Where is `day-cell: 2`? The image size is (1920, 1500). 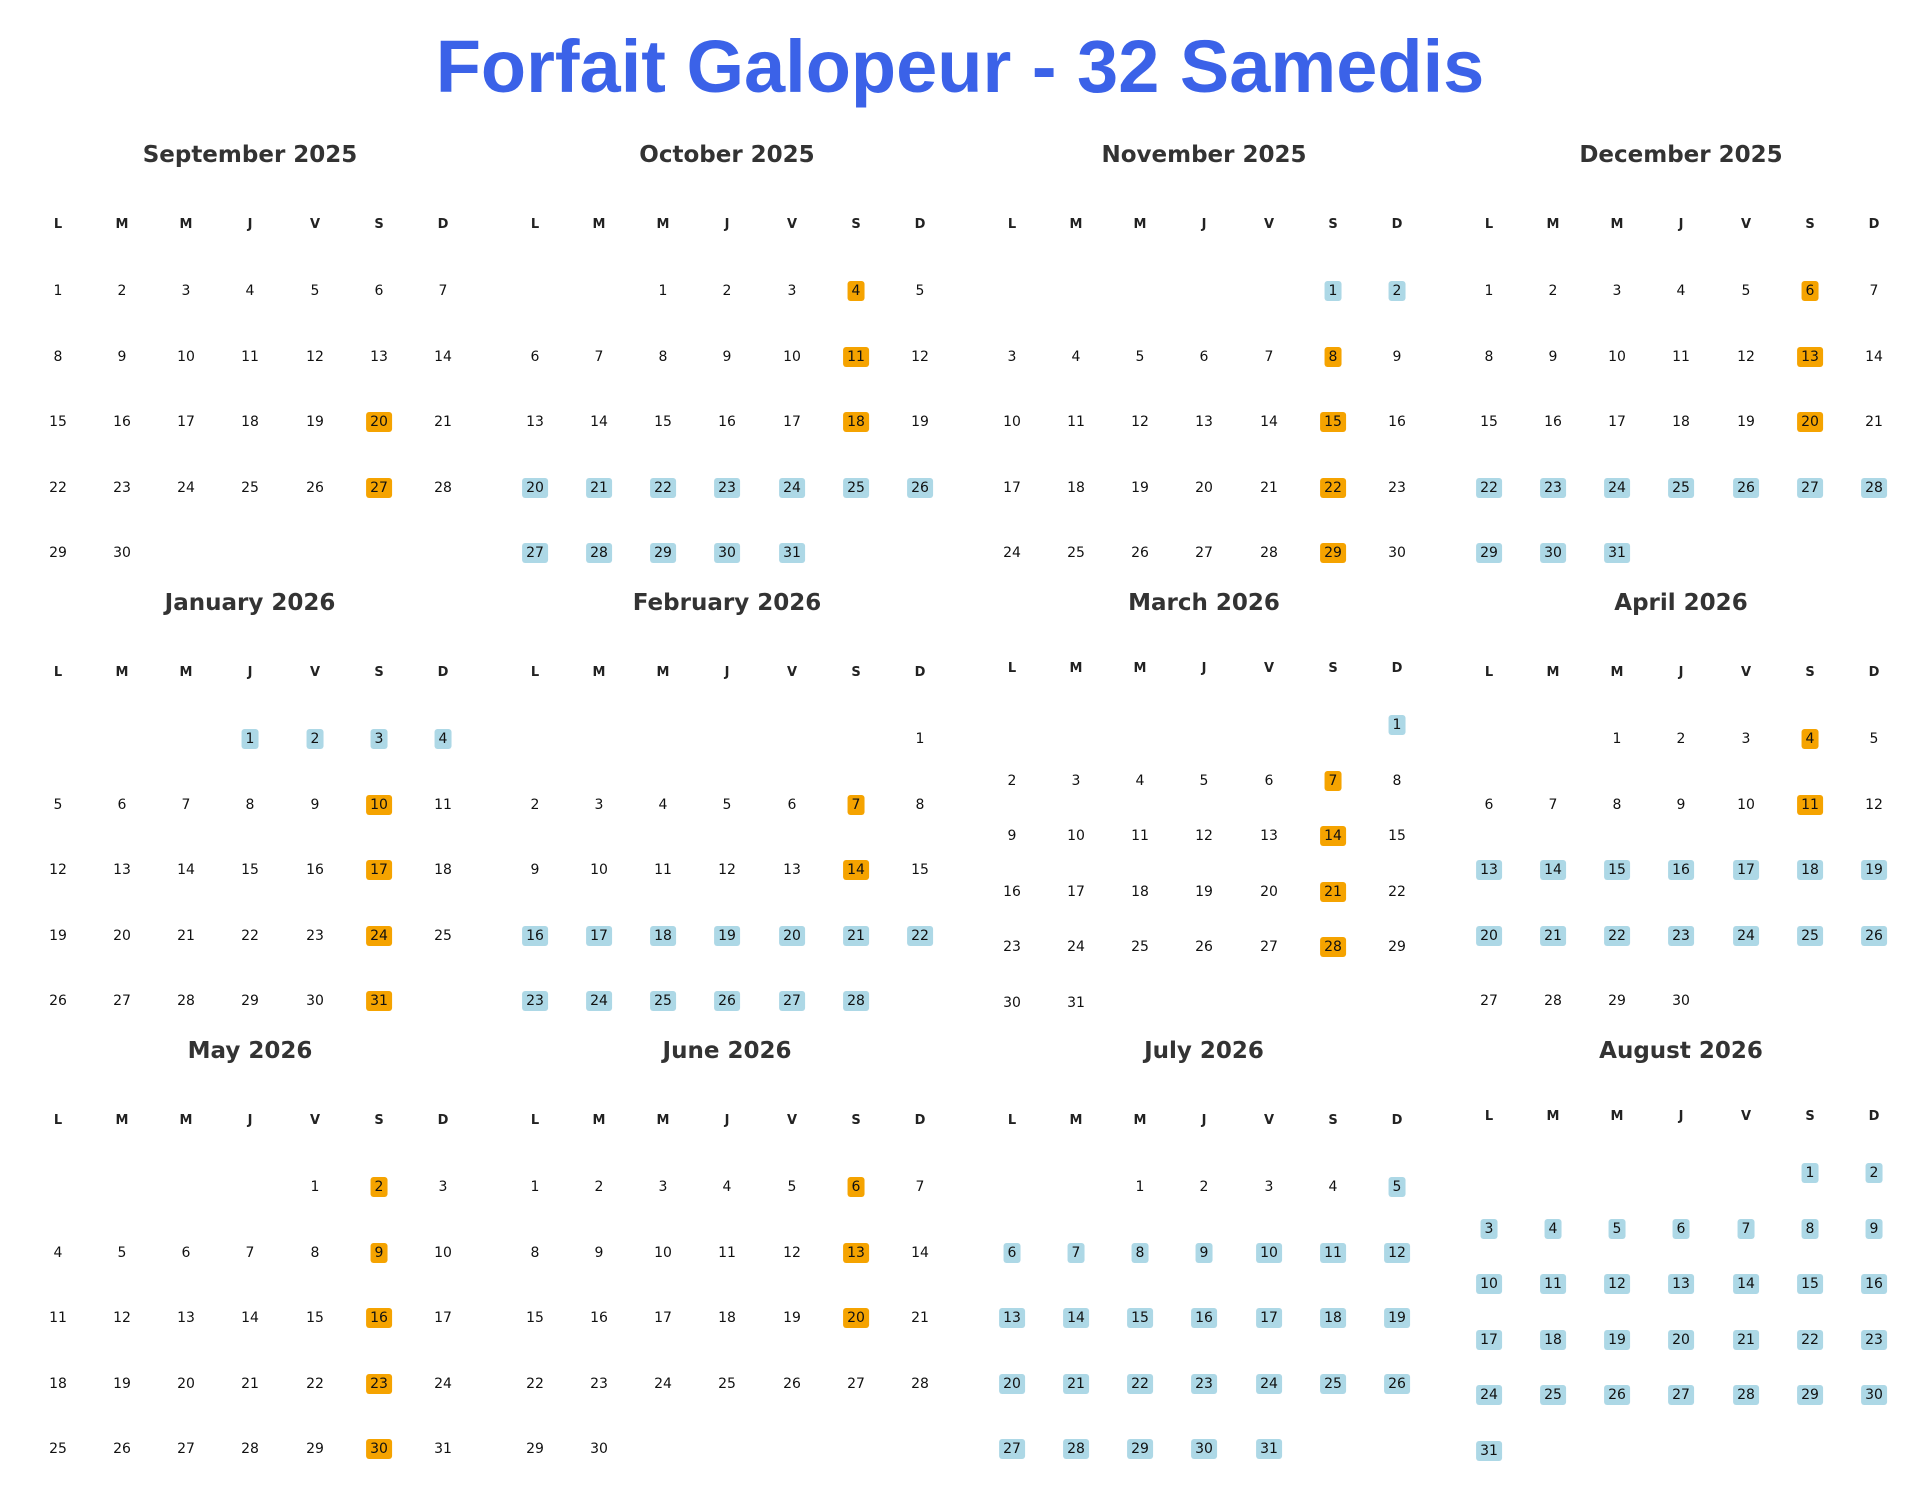
day-cell: 2 is located at coordinates (122, 291).